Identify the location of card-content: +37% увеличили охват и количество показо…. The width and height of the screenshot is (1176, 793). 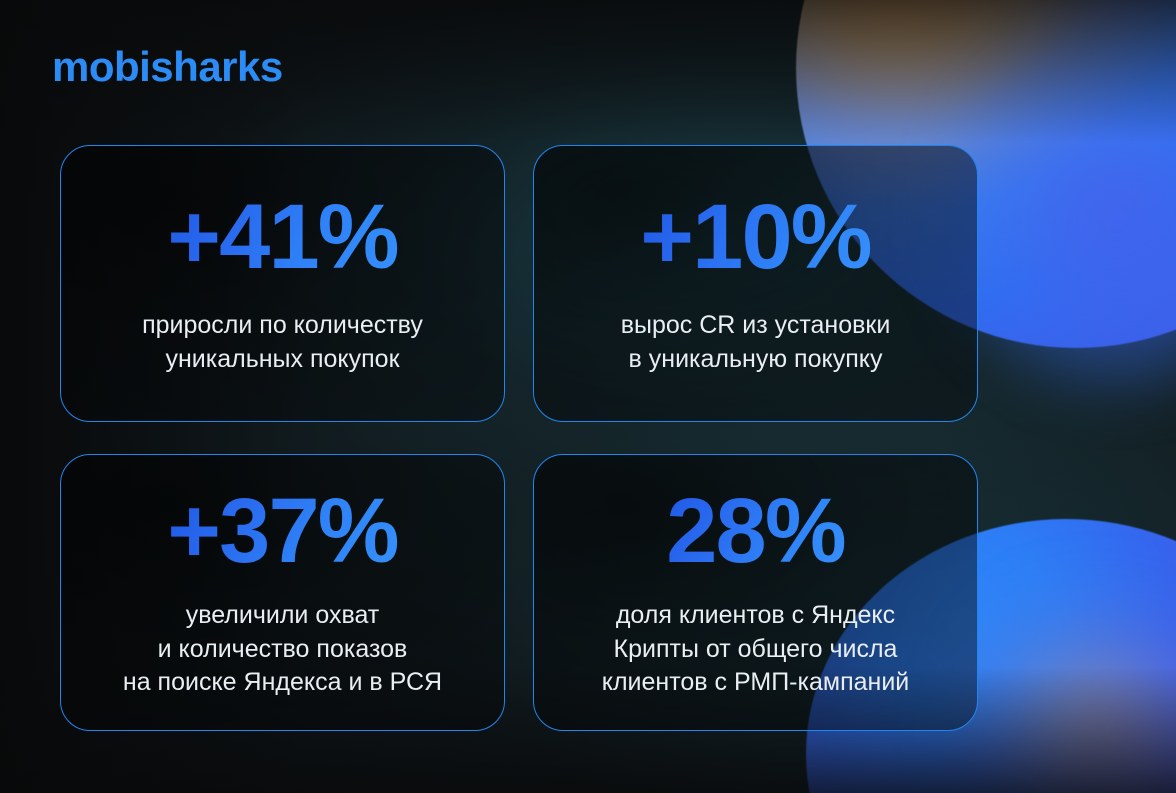
(282, 592).